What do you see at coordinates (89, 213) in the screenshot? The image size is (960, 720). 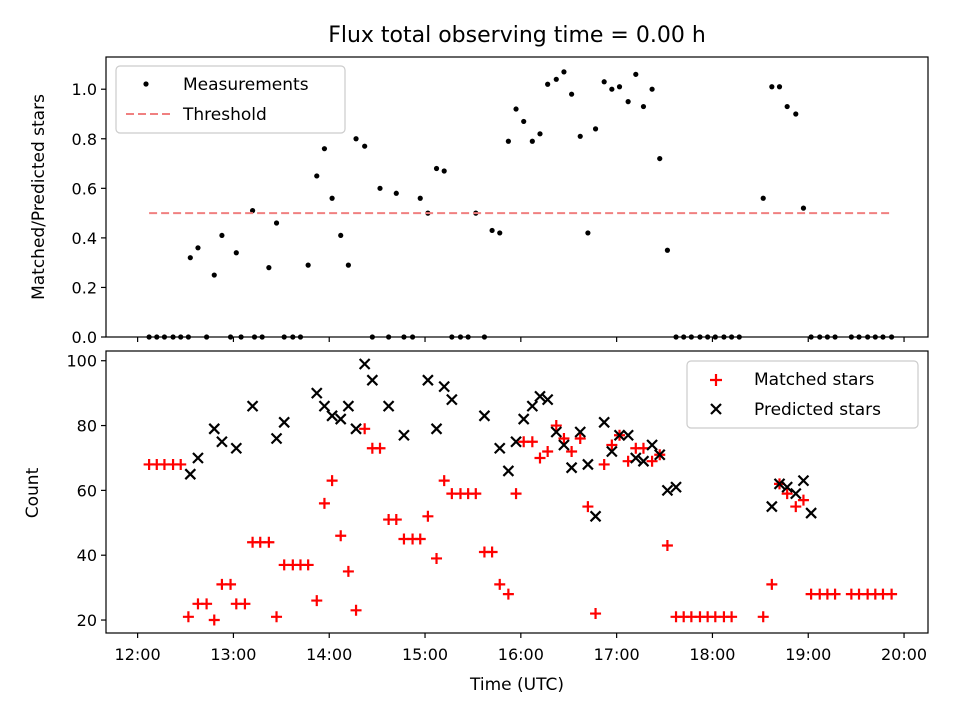 I see `top-y-ticks: 0.0 0.2 0.4 0.6 0.8 1.0` at bounding box center [89, 213].